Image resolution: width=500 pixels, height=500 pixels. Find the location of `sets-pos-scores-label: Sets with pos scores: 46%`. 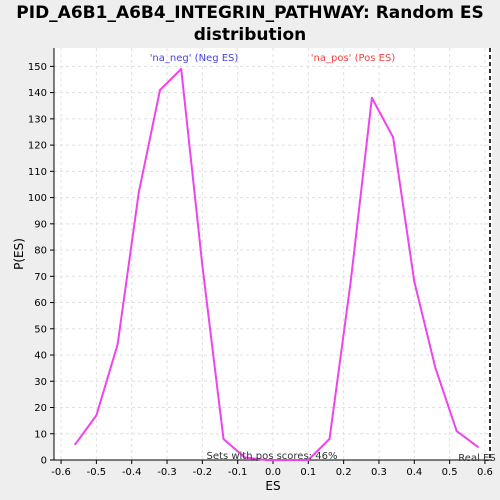

sets-pos-scores-label: Sets with pos scores: 46% is located at coordinates (272, 456).